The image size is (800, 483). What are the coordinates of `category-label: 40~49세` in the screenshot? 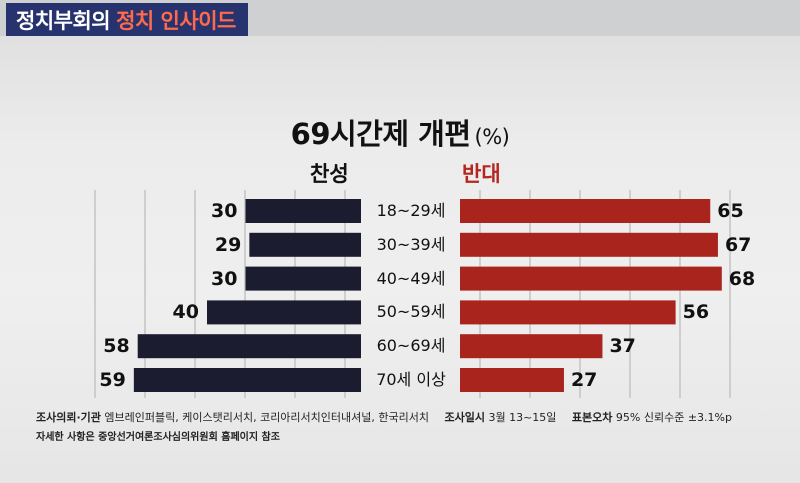 It's located at (411, 278).